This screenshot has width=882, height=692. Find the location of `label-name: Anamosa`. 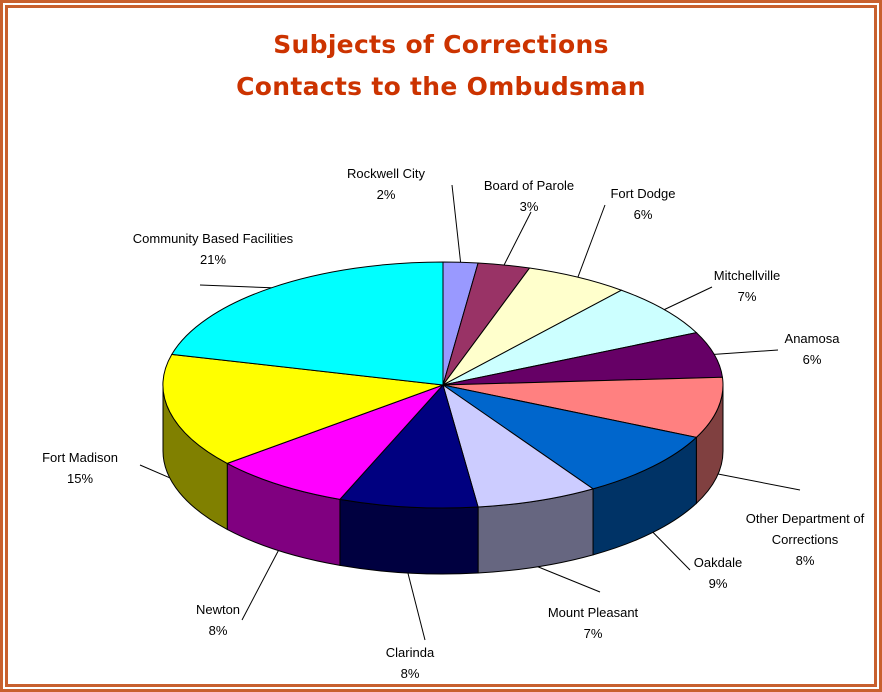

label-name: Anamosa is located at coordinates (812, 338).